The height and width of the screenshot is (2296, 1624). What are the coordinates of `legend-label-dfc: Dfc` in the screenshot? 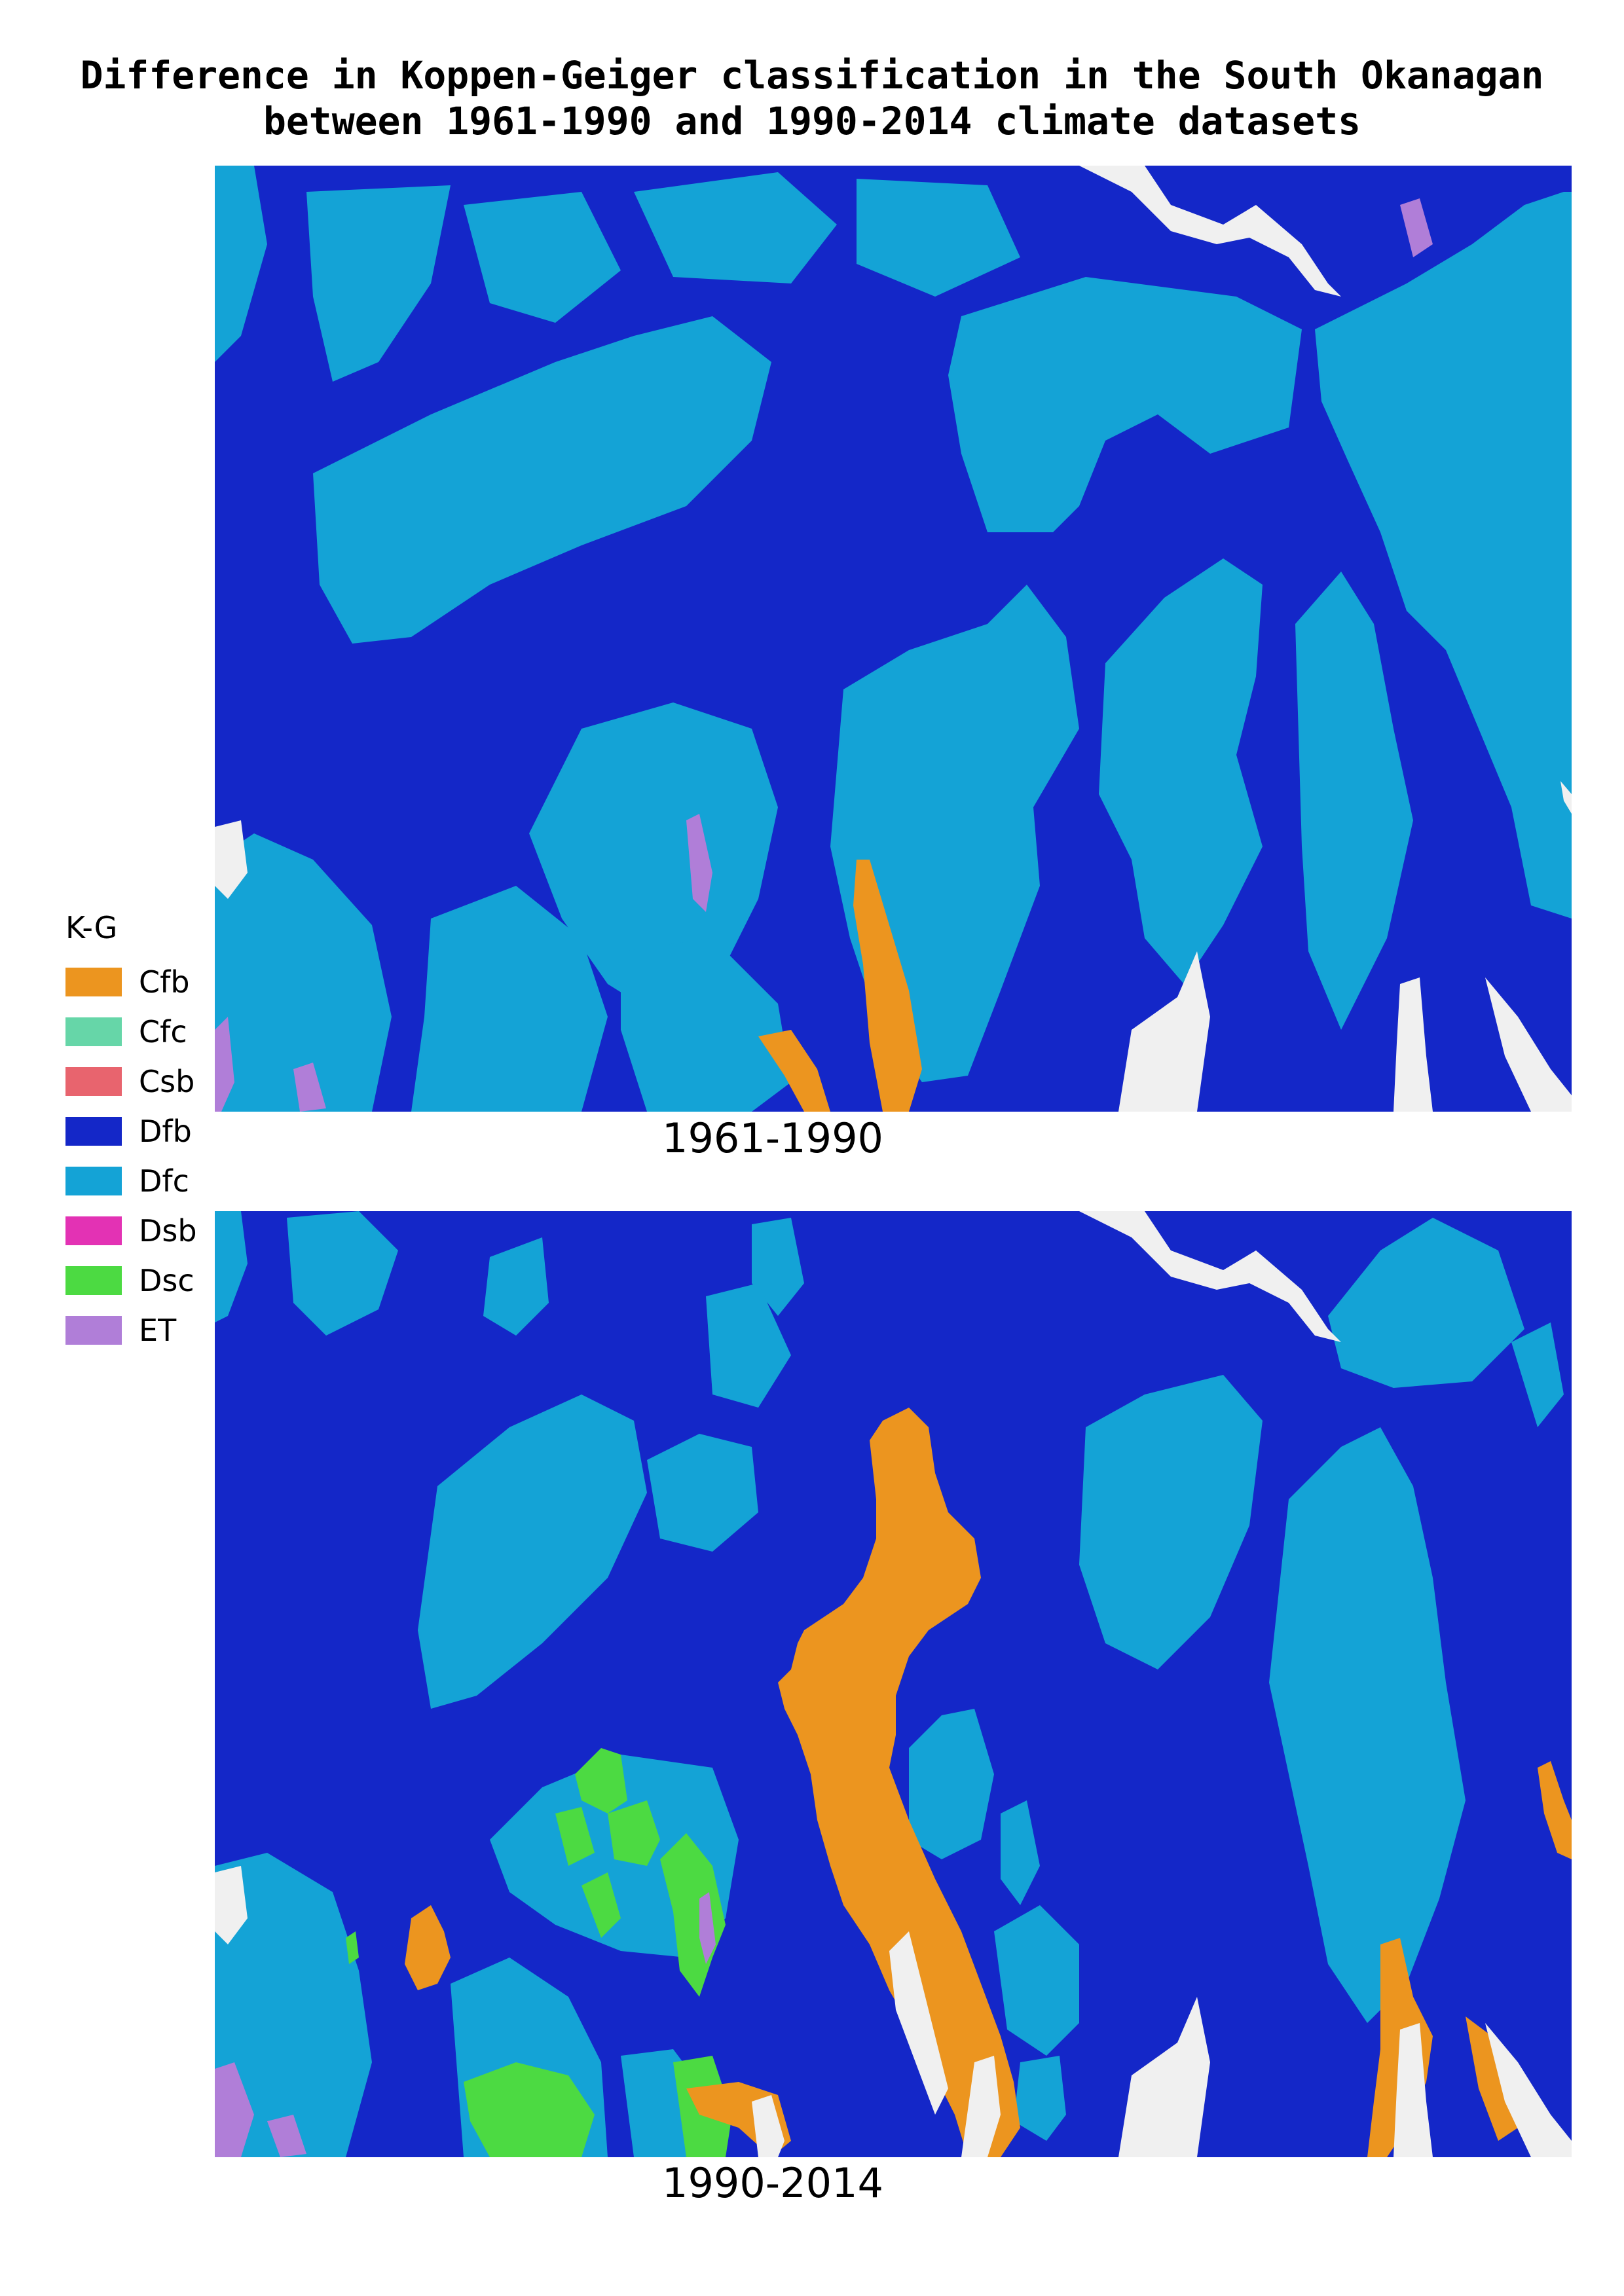 It's located at (164, 1181).